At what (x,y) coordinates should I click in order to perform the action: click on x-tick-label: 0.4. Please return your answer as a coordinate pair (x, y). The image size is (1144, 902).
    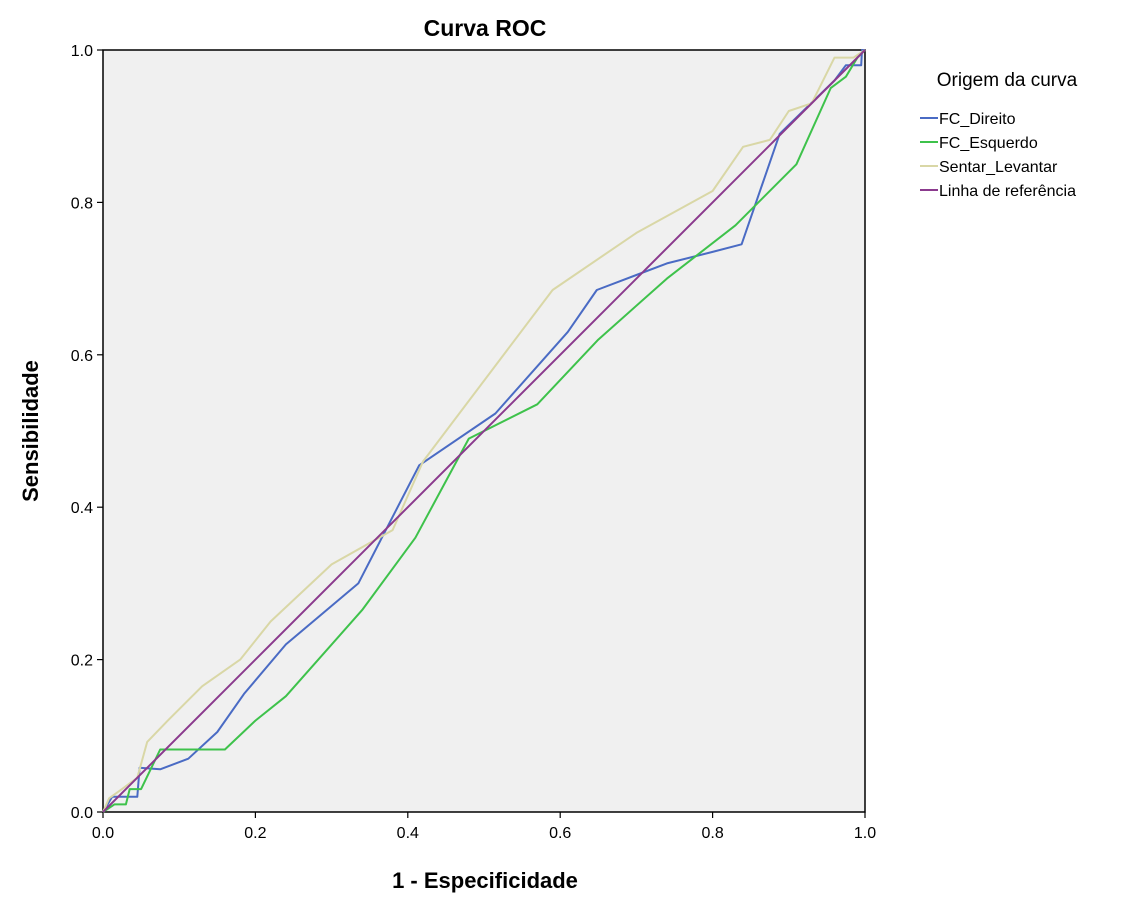
    Looking at the image, I should click on (408, 833).